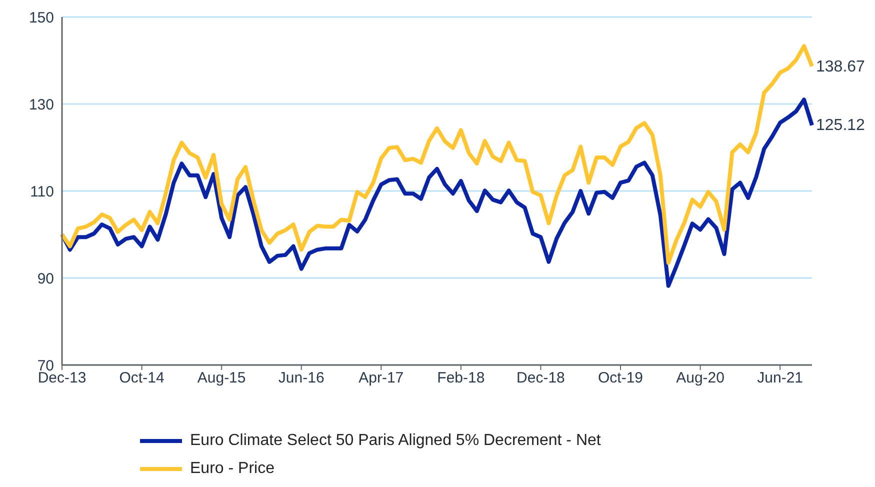  Describe the element at coordinates (221, 378) in the screenshot. I see `x-tick-label: Aug-15` at that location.